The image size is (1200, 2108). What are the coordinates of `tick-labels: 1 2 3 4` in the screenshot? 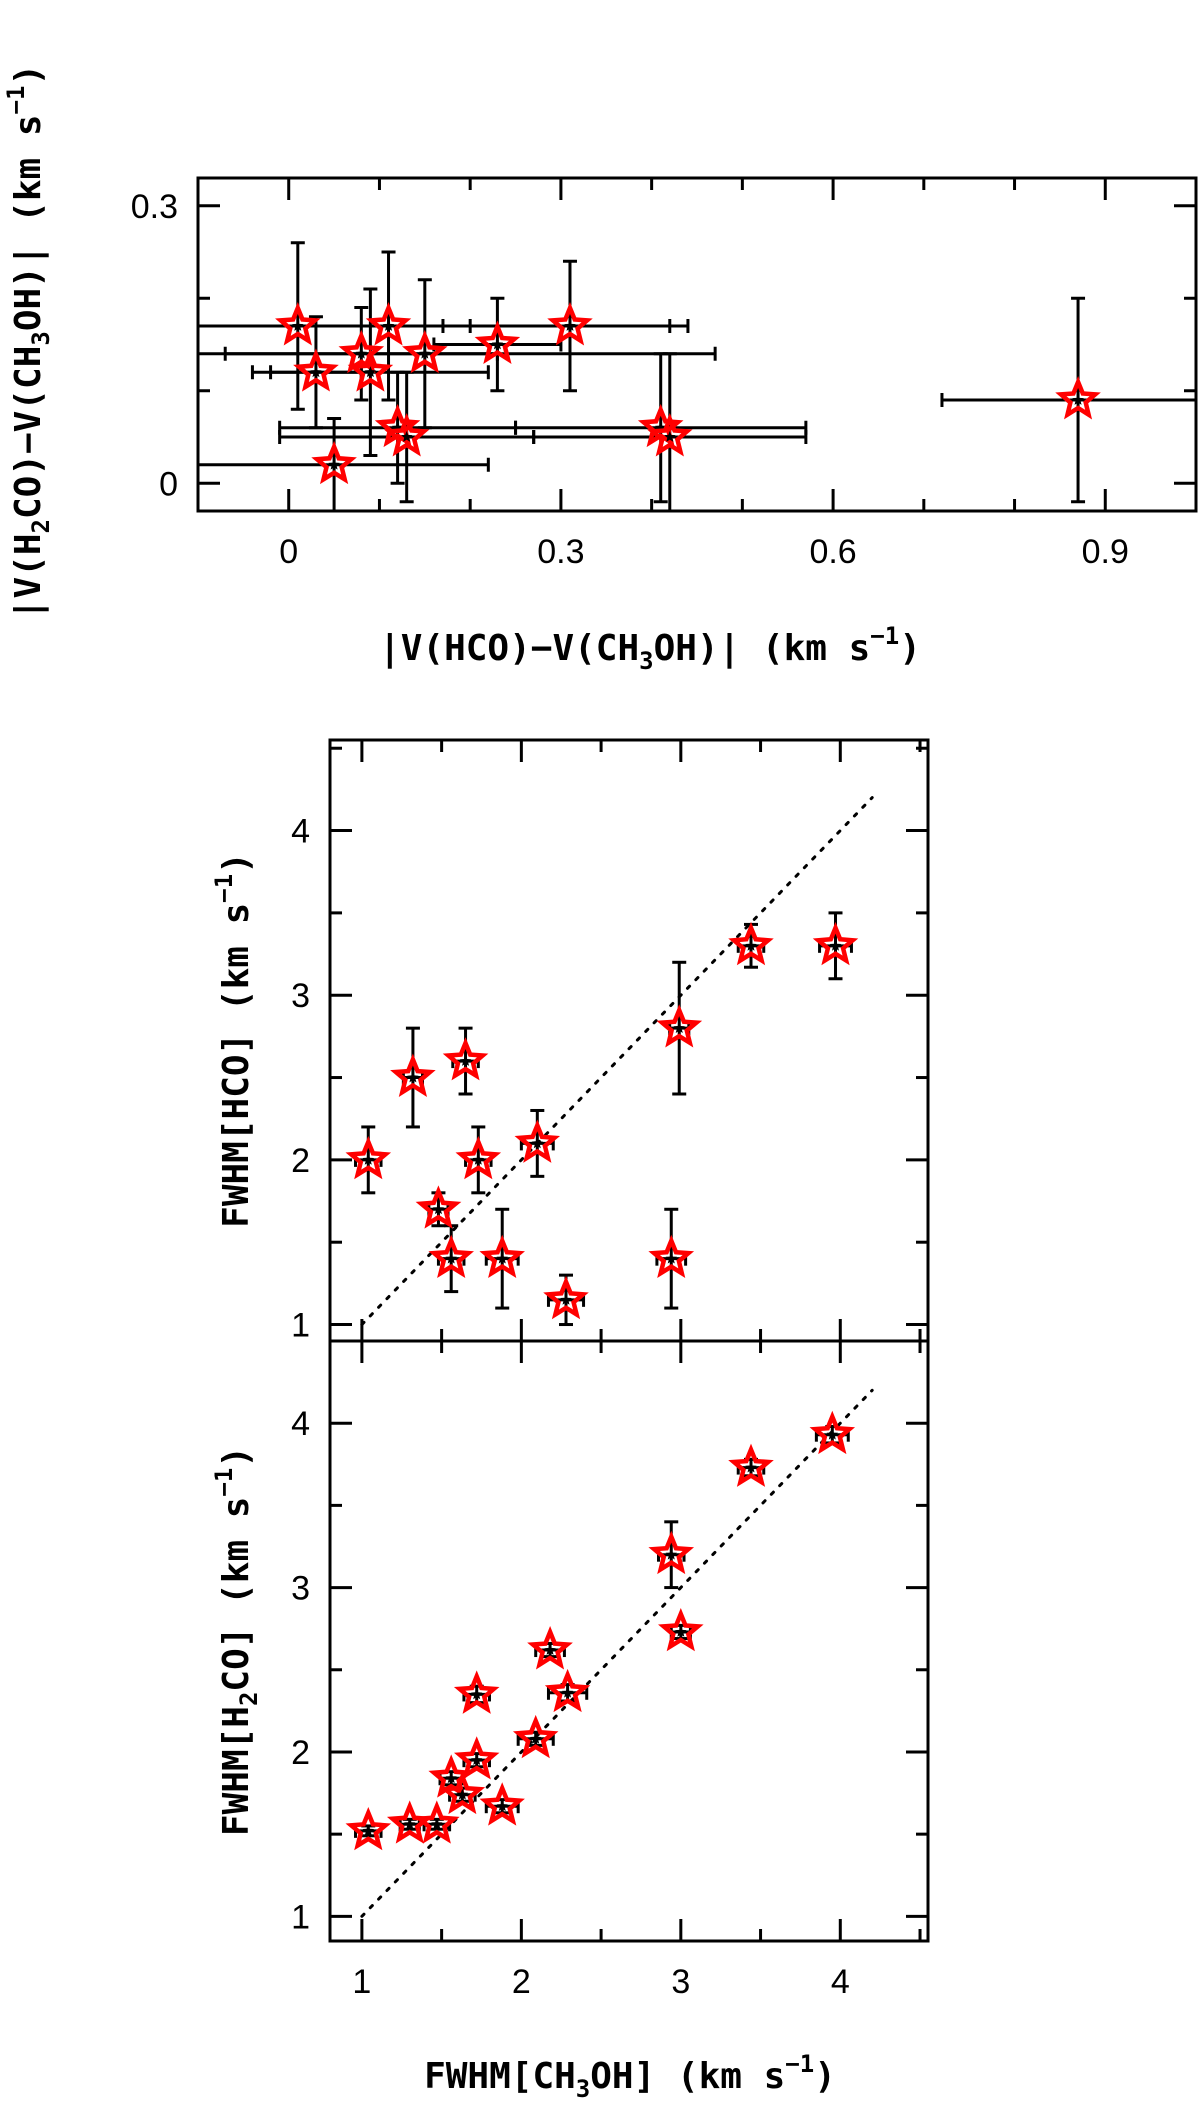 It's located at (300, 1079).